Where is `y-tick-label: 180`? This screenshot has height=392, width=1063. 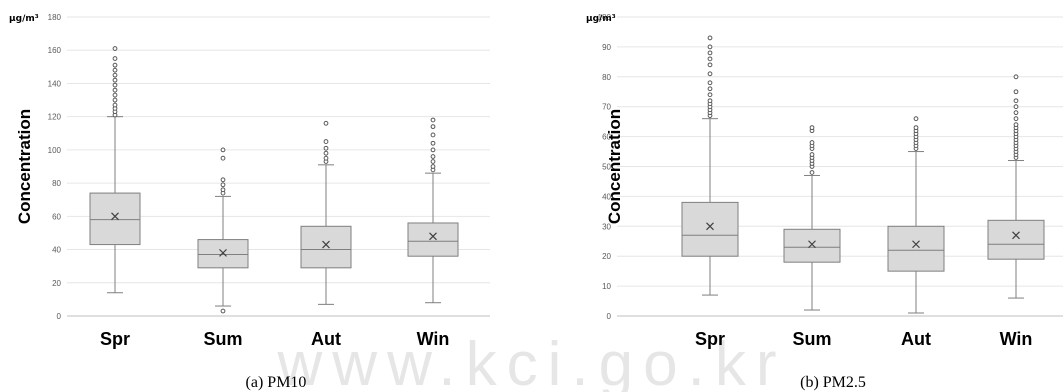 y-tick-label: 180 is located at coordinates (55, 17).